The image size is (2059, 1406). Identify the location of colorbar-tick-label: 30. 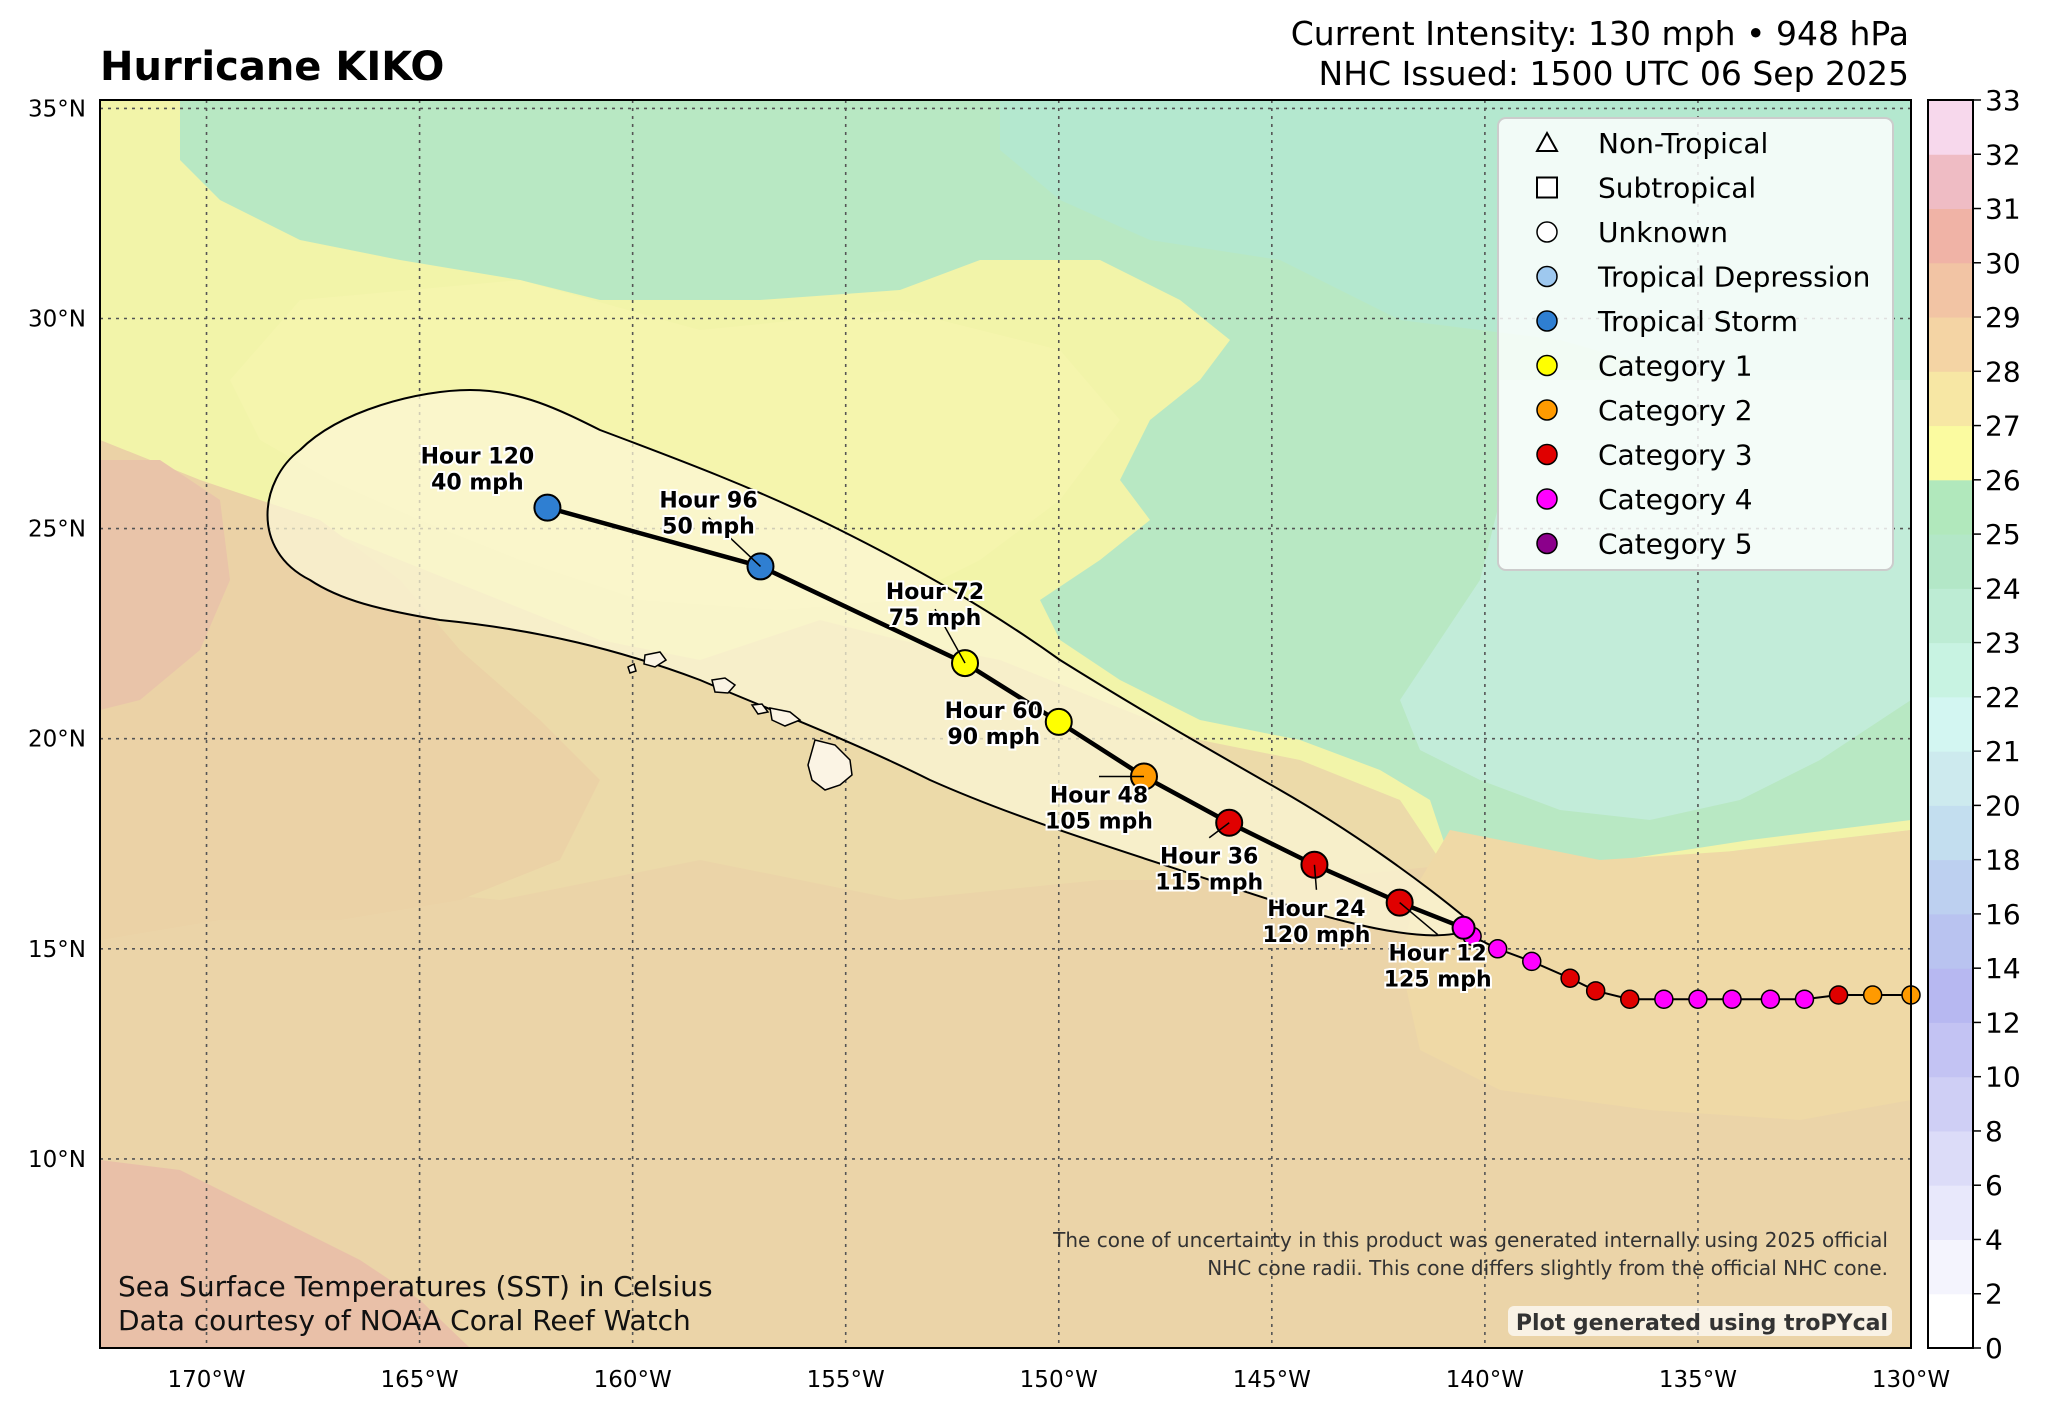
(2003, 263).